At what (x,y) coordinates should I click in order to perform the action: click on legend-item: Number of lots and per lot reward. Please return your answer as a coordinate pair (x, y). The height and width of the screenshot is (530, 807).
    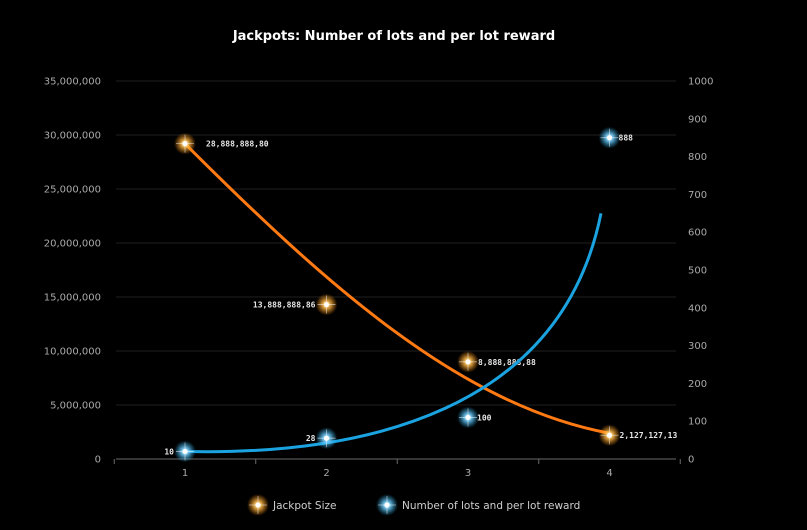
    Looking at the image, I should click on (478, 505).